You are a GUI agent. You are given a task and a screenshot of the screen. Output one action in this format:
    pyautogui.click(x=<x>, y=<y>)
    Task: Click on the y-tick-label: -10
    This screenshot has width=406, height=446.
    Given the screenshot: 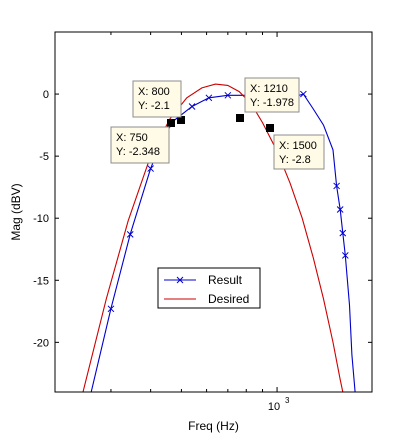 What is the action you would take?
    pyautogui.click(x=41, y=219)
    